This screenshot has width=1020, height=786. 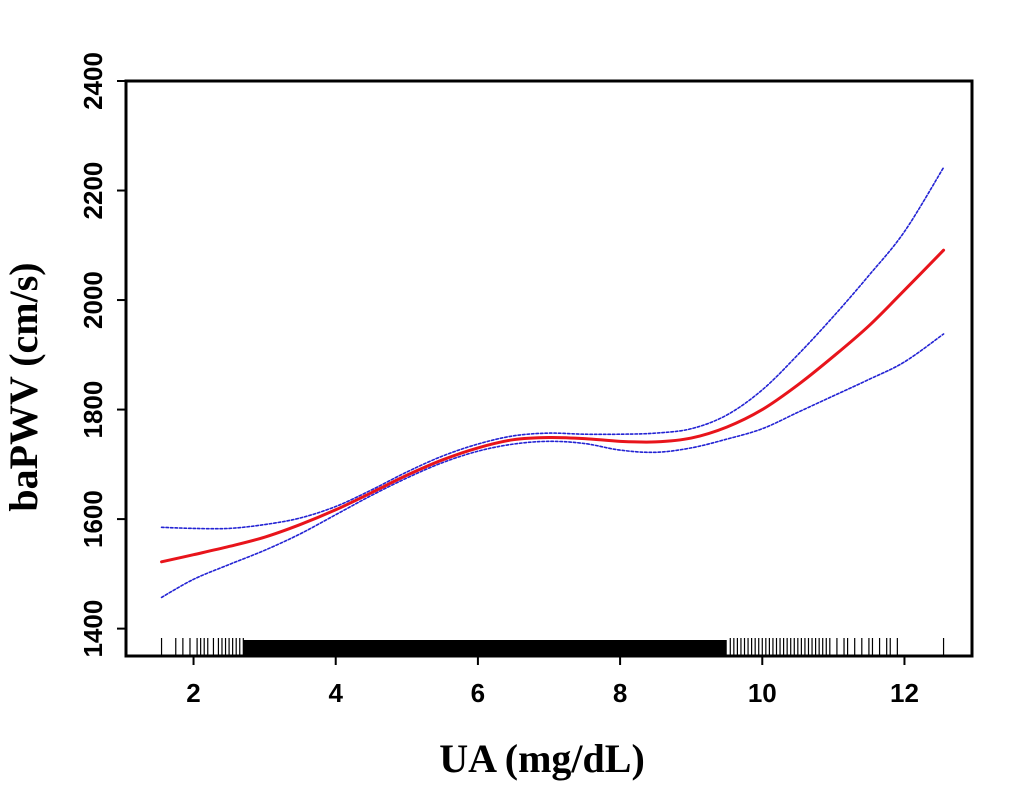 I want to click on x-tick-label: 10, so click(x=762, y=693).